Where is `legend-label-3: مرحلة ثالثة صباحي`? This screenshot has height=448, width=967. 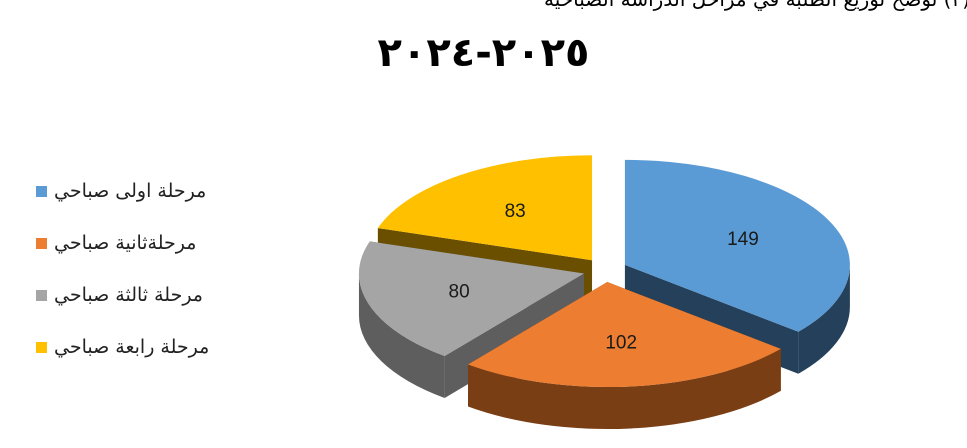 legend-label-3: مرحلة ثالثة صباحي is located at coordinates (128, 295).